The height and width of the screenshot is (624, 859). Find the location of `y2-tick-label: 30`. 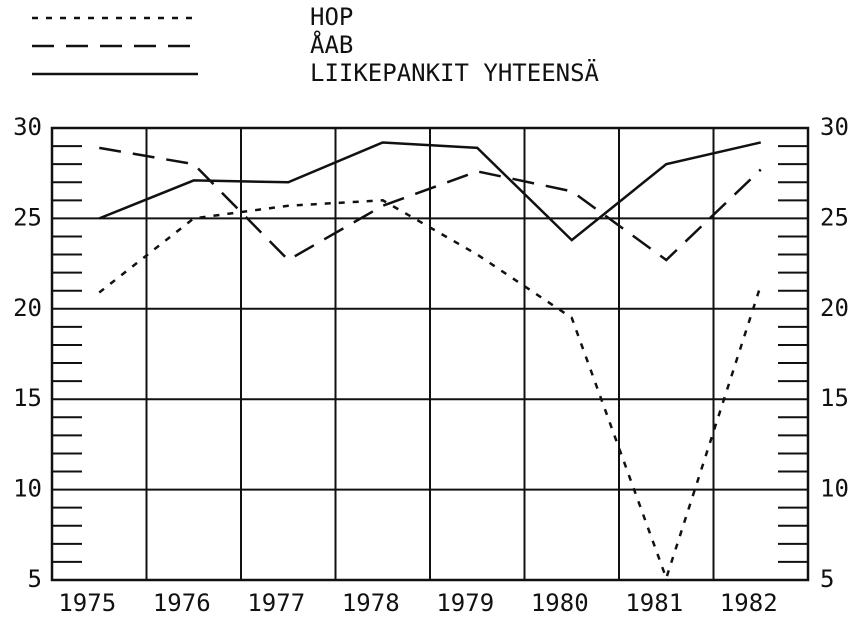

y2-tick-label: 30 is located at coordinates (834, 127).